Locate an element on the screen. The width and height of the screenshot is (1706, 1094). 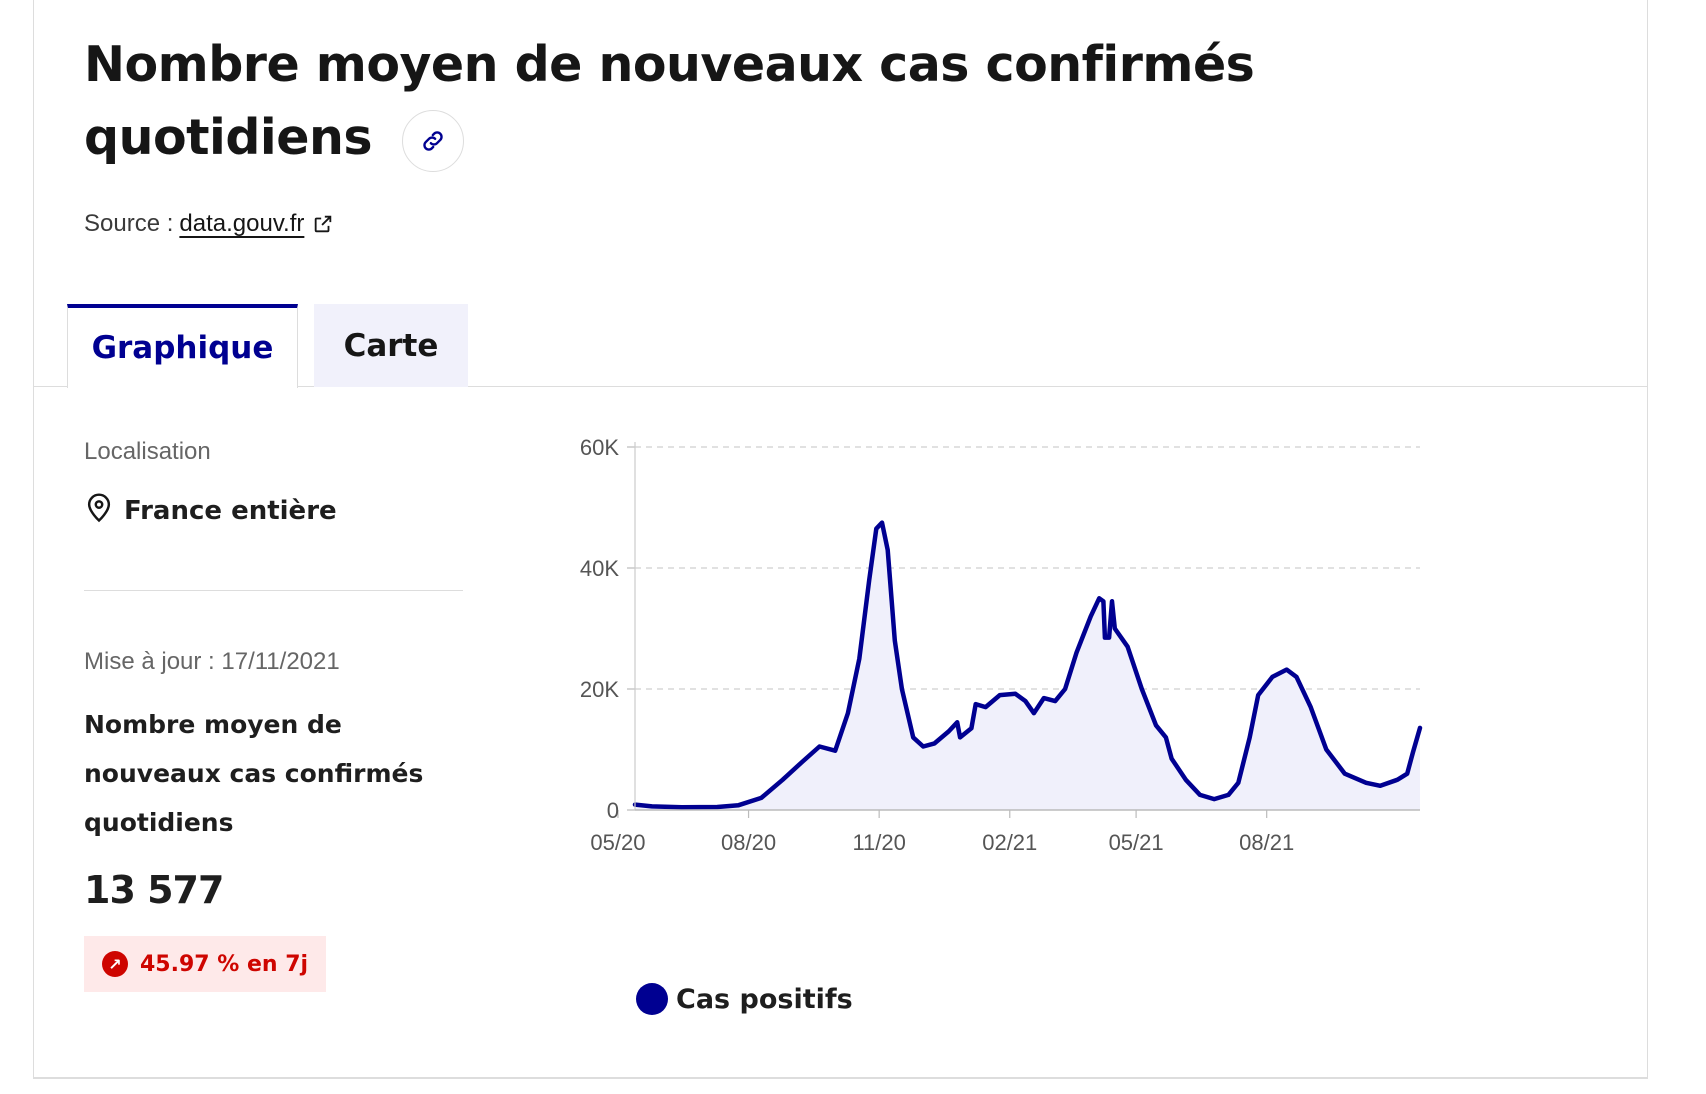
link-icon is located at coordinates (433, 141).